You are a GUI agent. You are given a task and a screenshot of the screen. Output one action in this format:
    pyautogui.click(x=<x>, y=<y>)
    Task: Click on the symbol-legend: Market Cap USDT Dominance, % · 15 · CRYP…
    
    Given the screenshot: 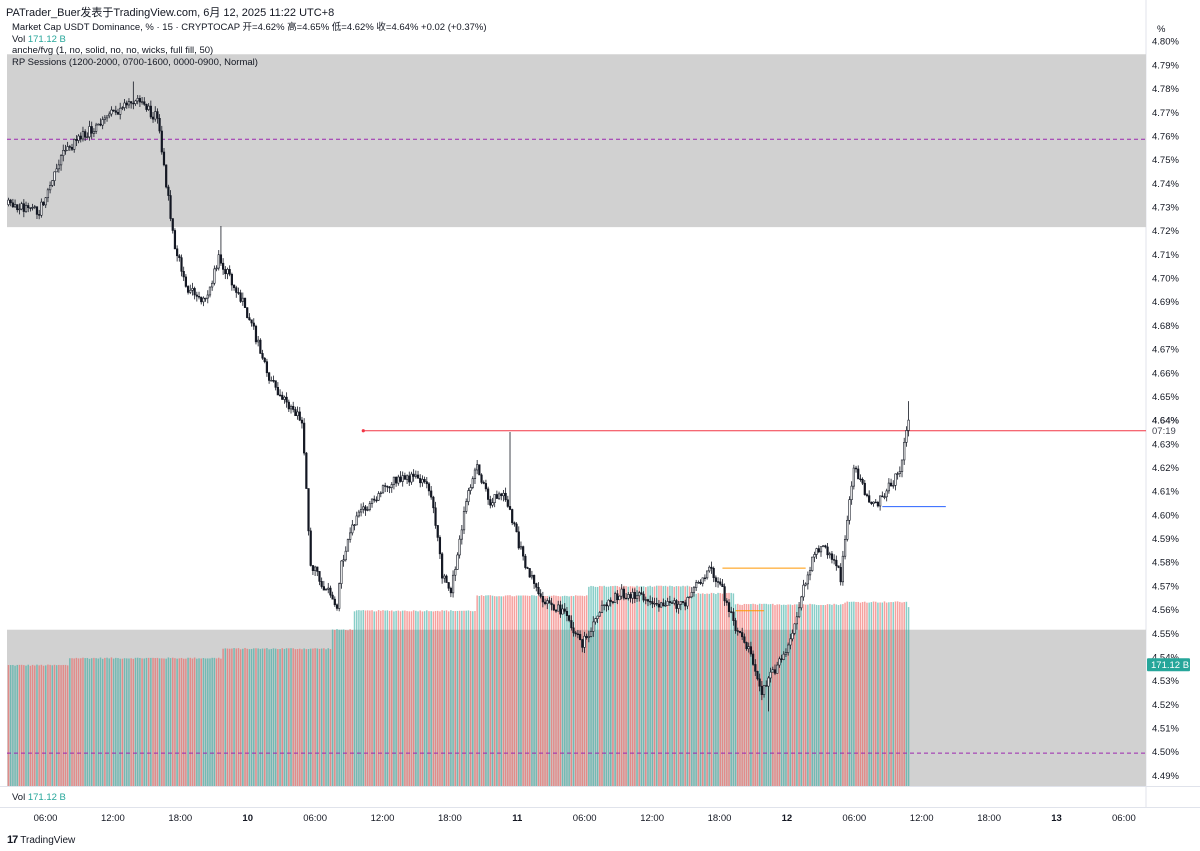 What is the action you would take?
    pyautogui.click(x=249, y=27)
    